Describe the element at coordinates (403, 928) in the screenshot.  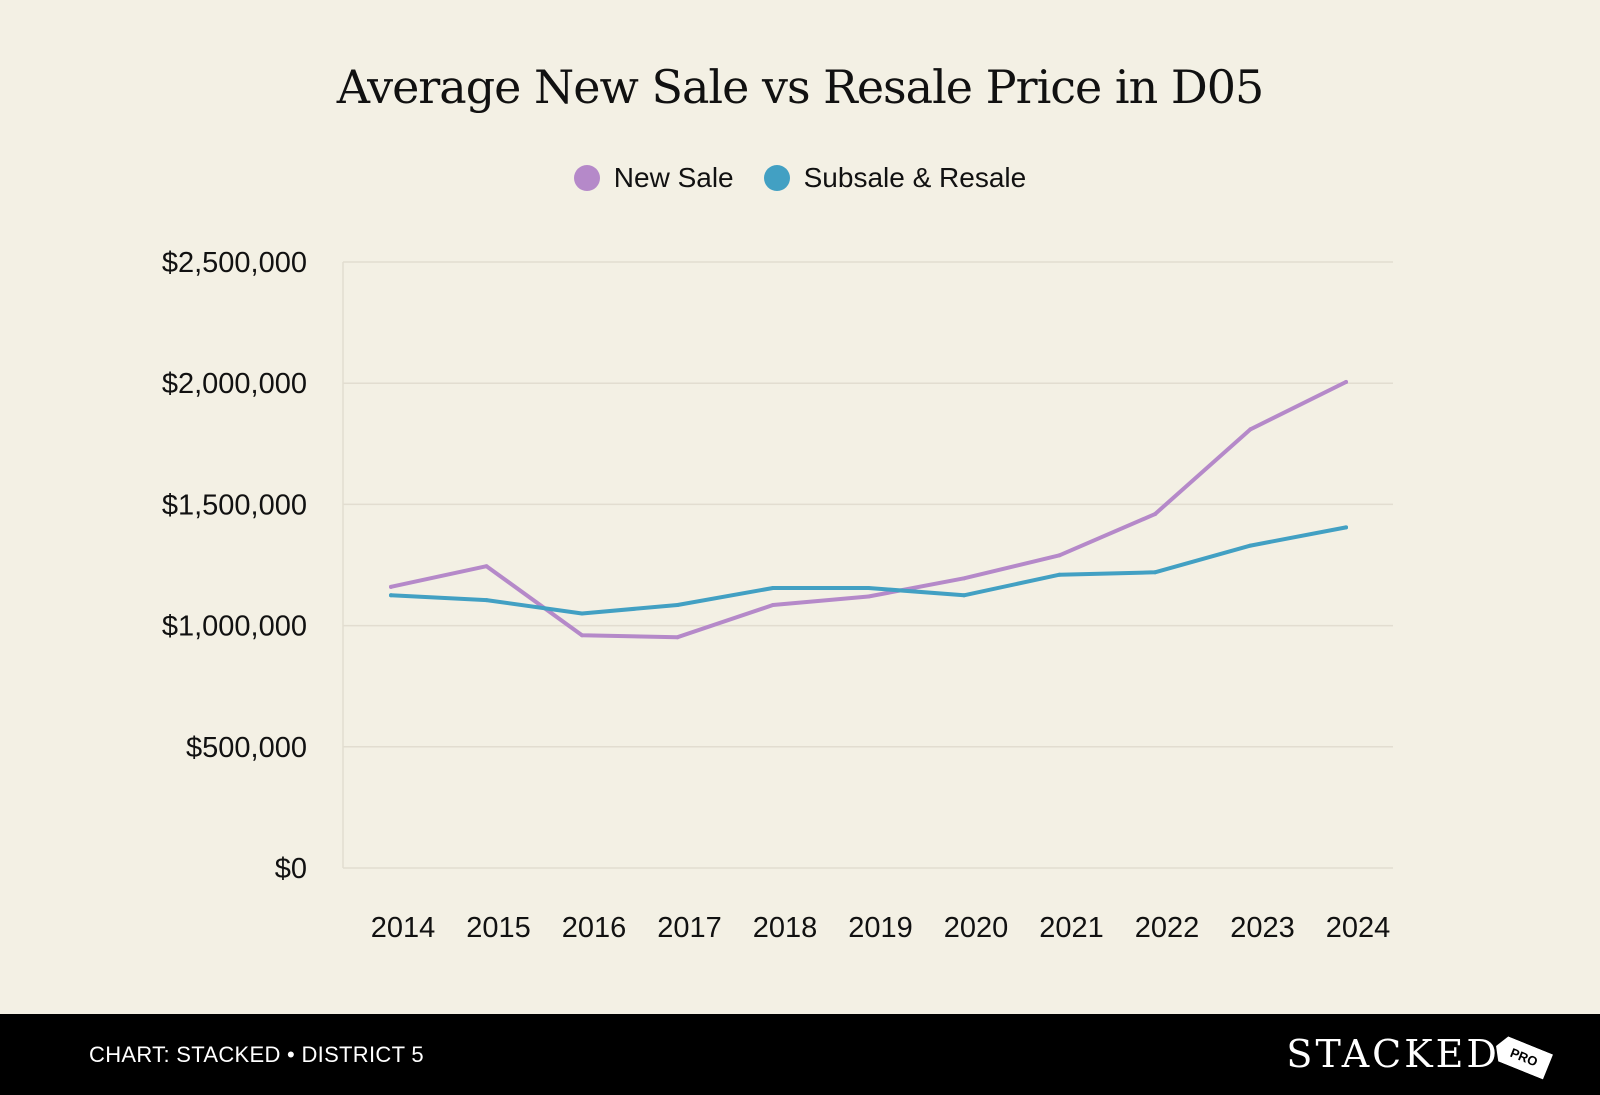
I see `x-tick-label: 2014` at that location.